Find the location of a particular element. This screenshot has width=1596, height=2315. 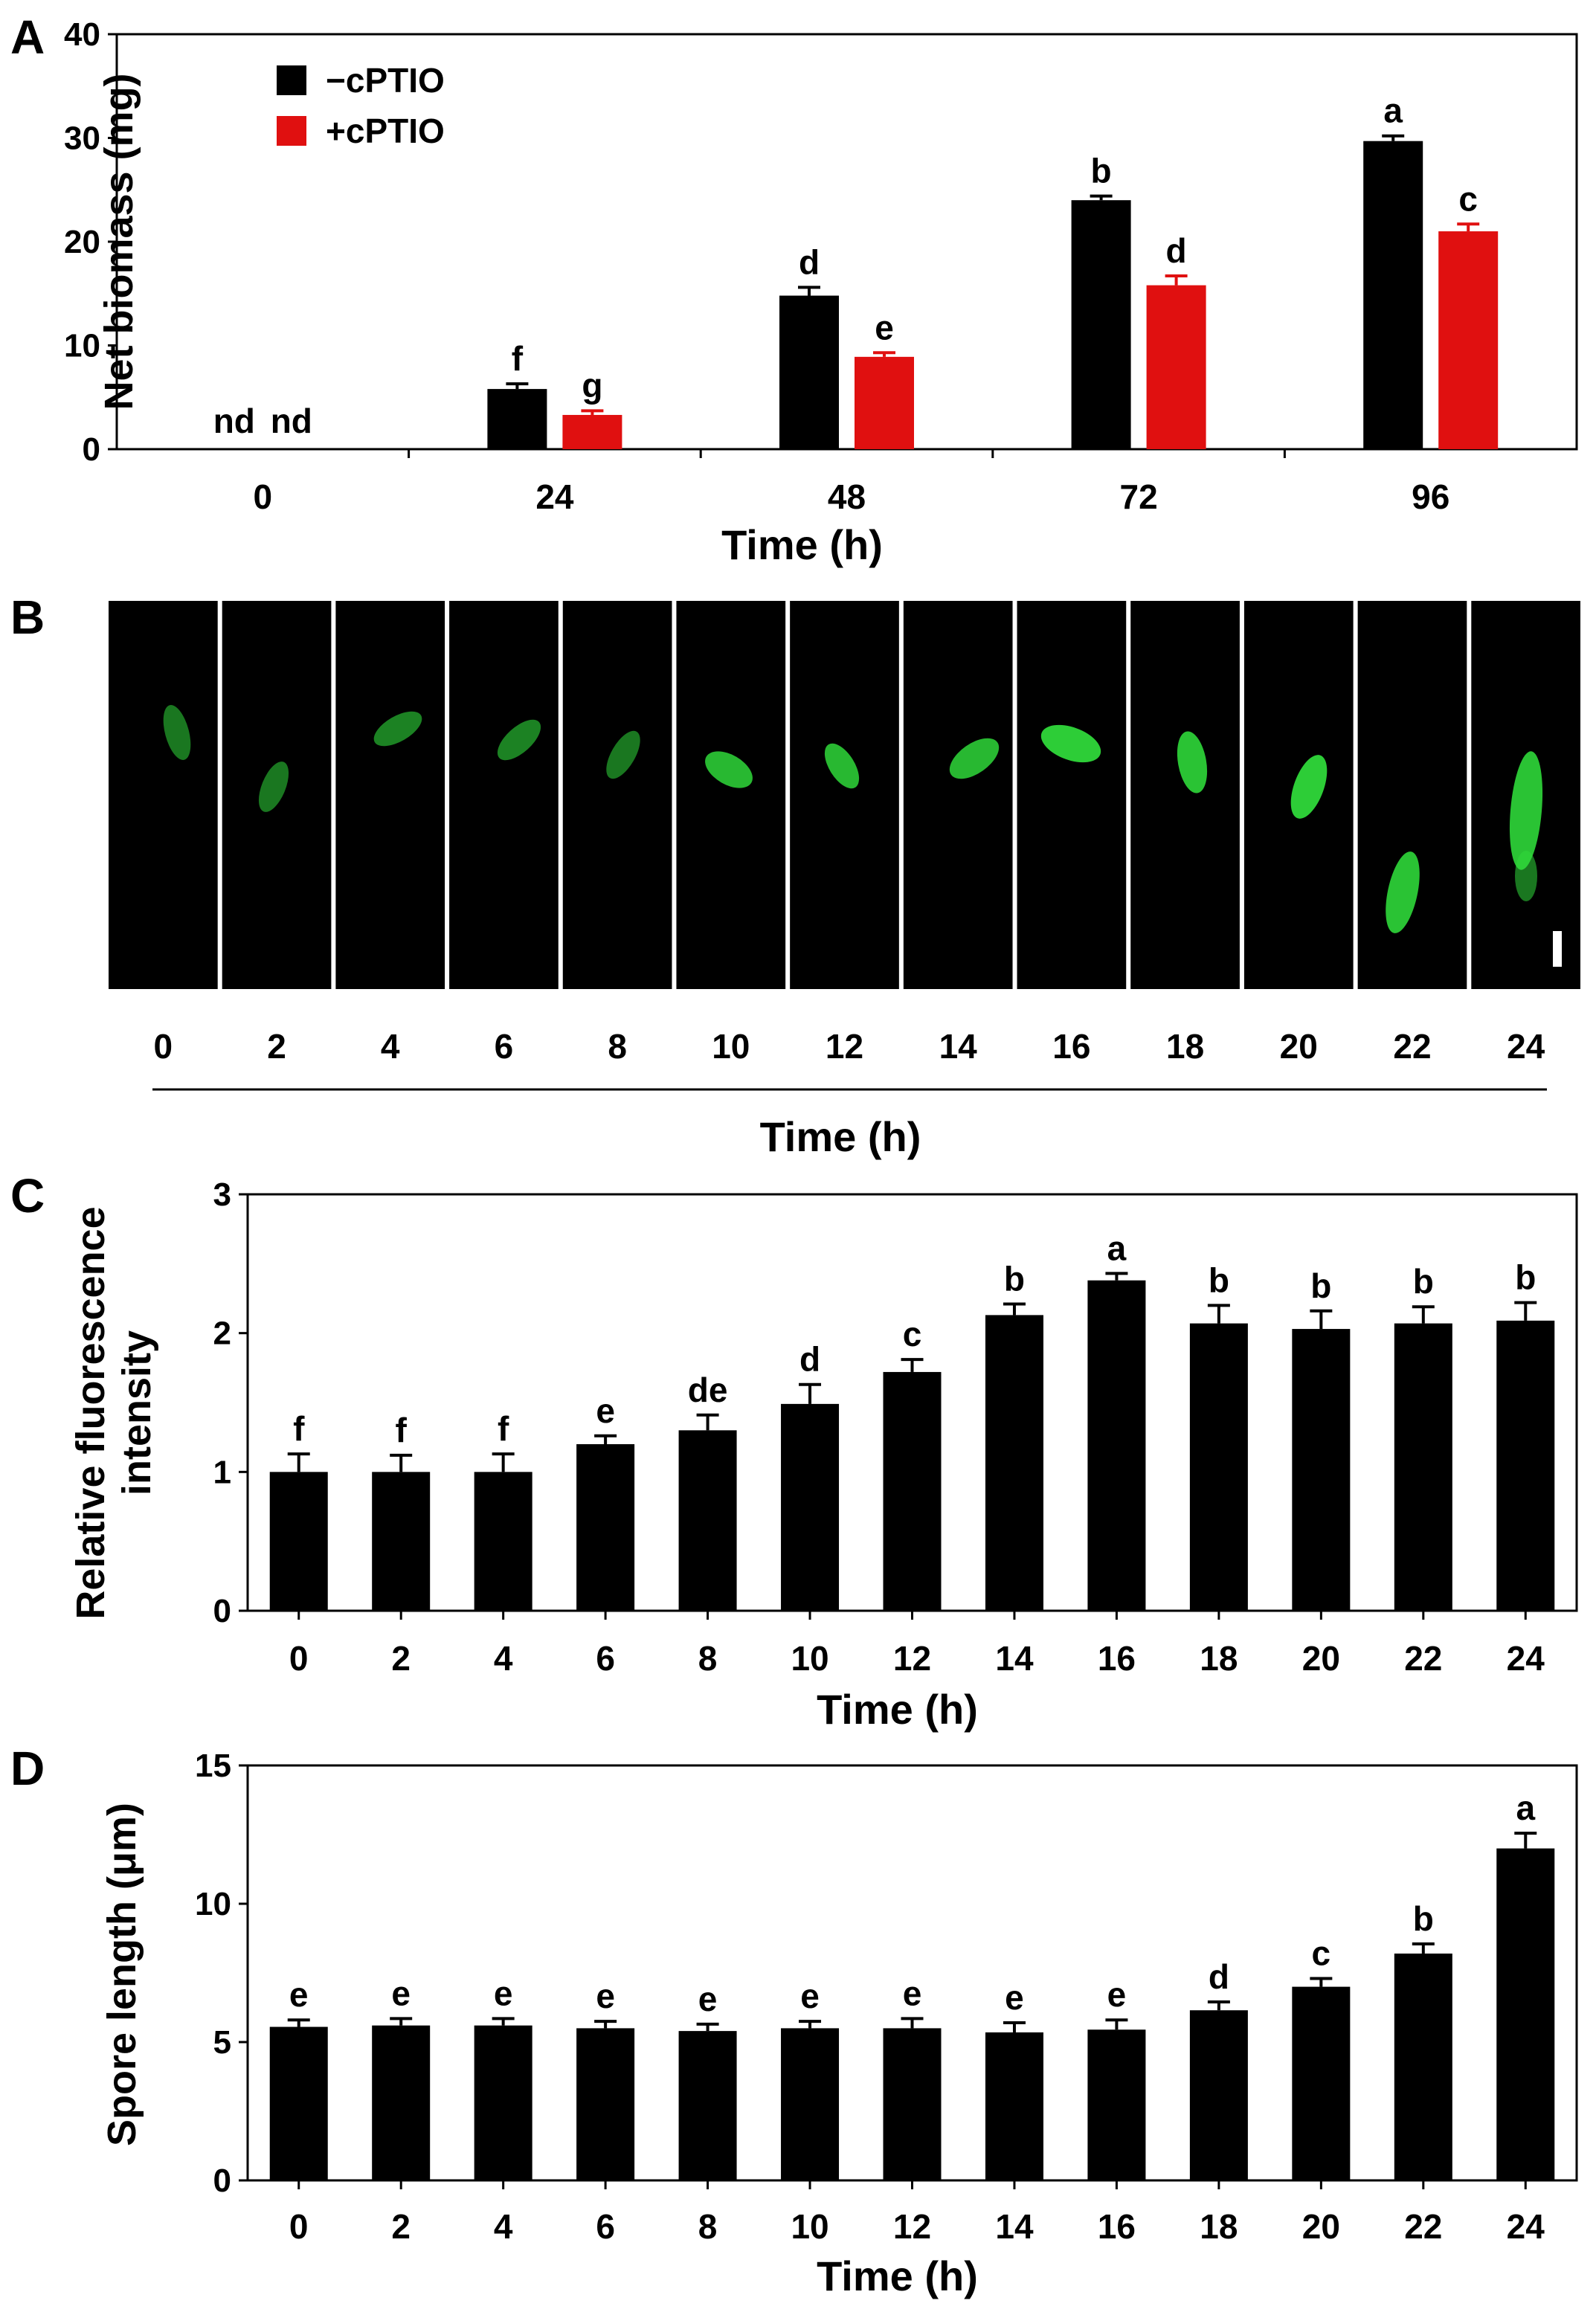

micrograph-cell: 22 is located at coordinates (1412, 833).